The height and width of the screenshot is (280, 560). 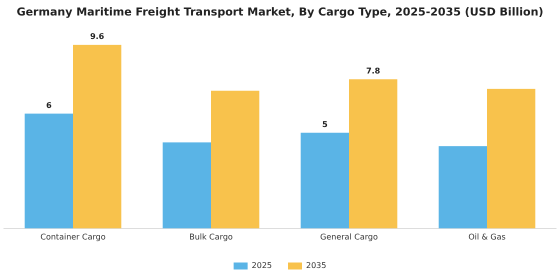 What do you see at coordinates (316, 265) in the screenshot?
I see `legend-label: 2035` at bounding box center [316, 265].